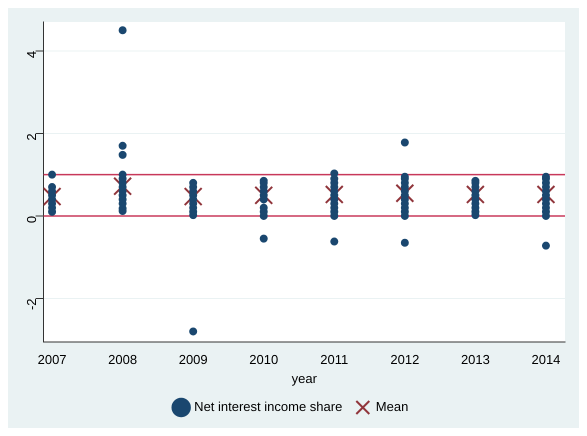  Describe the element at coordinates (405, 360) in the screenshot. I see `x-tick-label: 2012` at that location.